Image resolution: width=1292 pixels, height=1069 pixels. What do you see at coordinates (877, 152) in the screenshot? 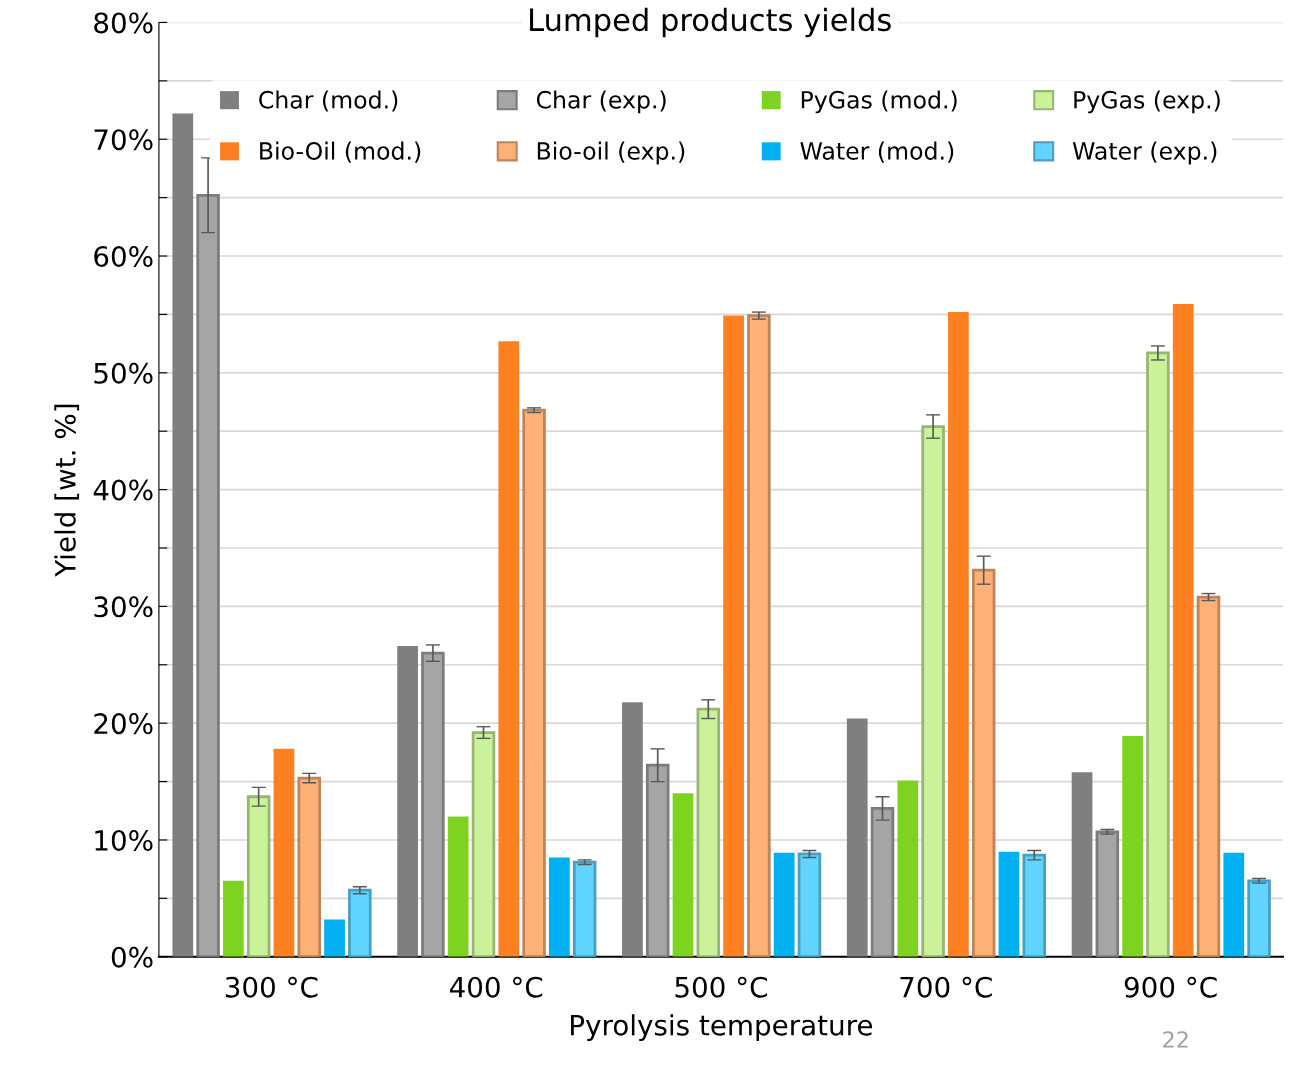
I see `legend-label: Water (mod.)` at bounding box center [877, 152].